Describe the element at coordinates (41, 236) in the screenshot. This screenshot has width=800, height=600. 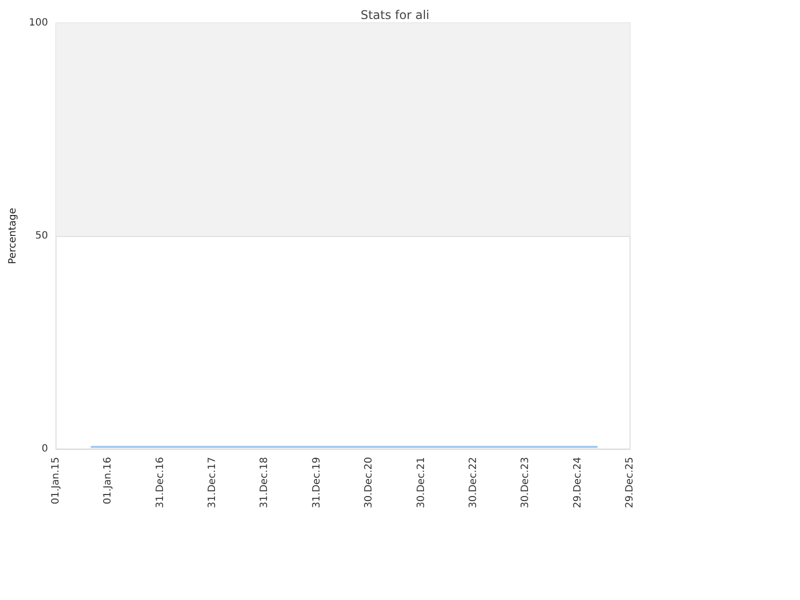
I see `y-tick-label: 50` at that location.